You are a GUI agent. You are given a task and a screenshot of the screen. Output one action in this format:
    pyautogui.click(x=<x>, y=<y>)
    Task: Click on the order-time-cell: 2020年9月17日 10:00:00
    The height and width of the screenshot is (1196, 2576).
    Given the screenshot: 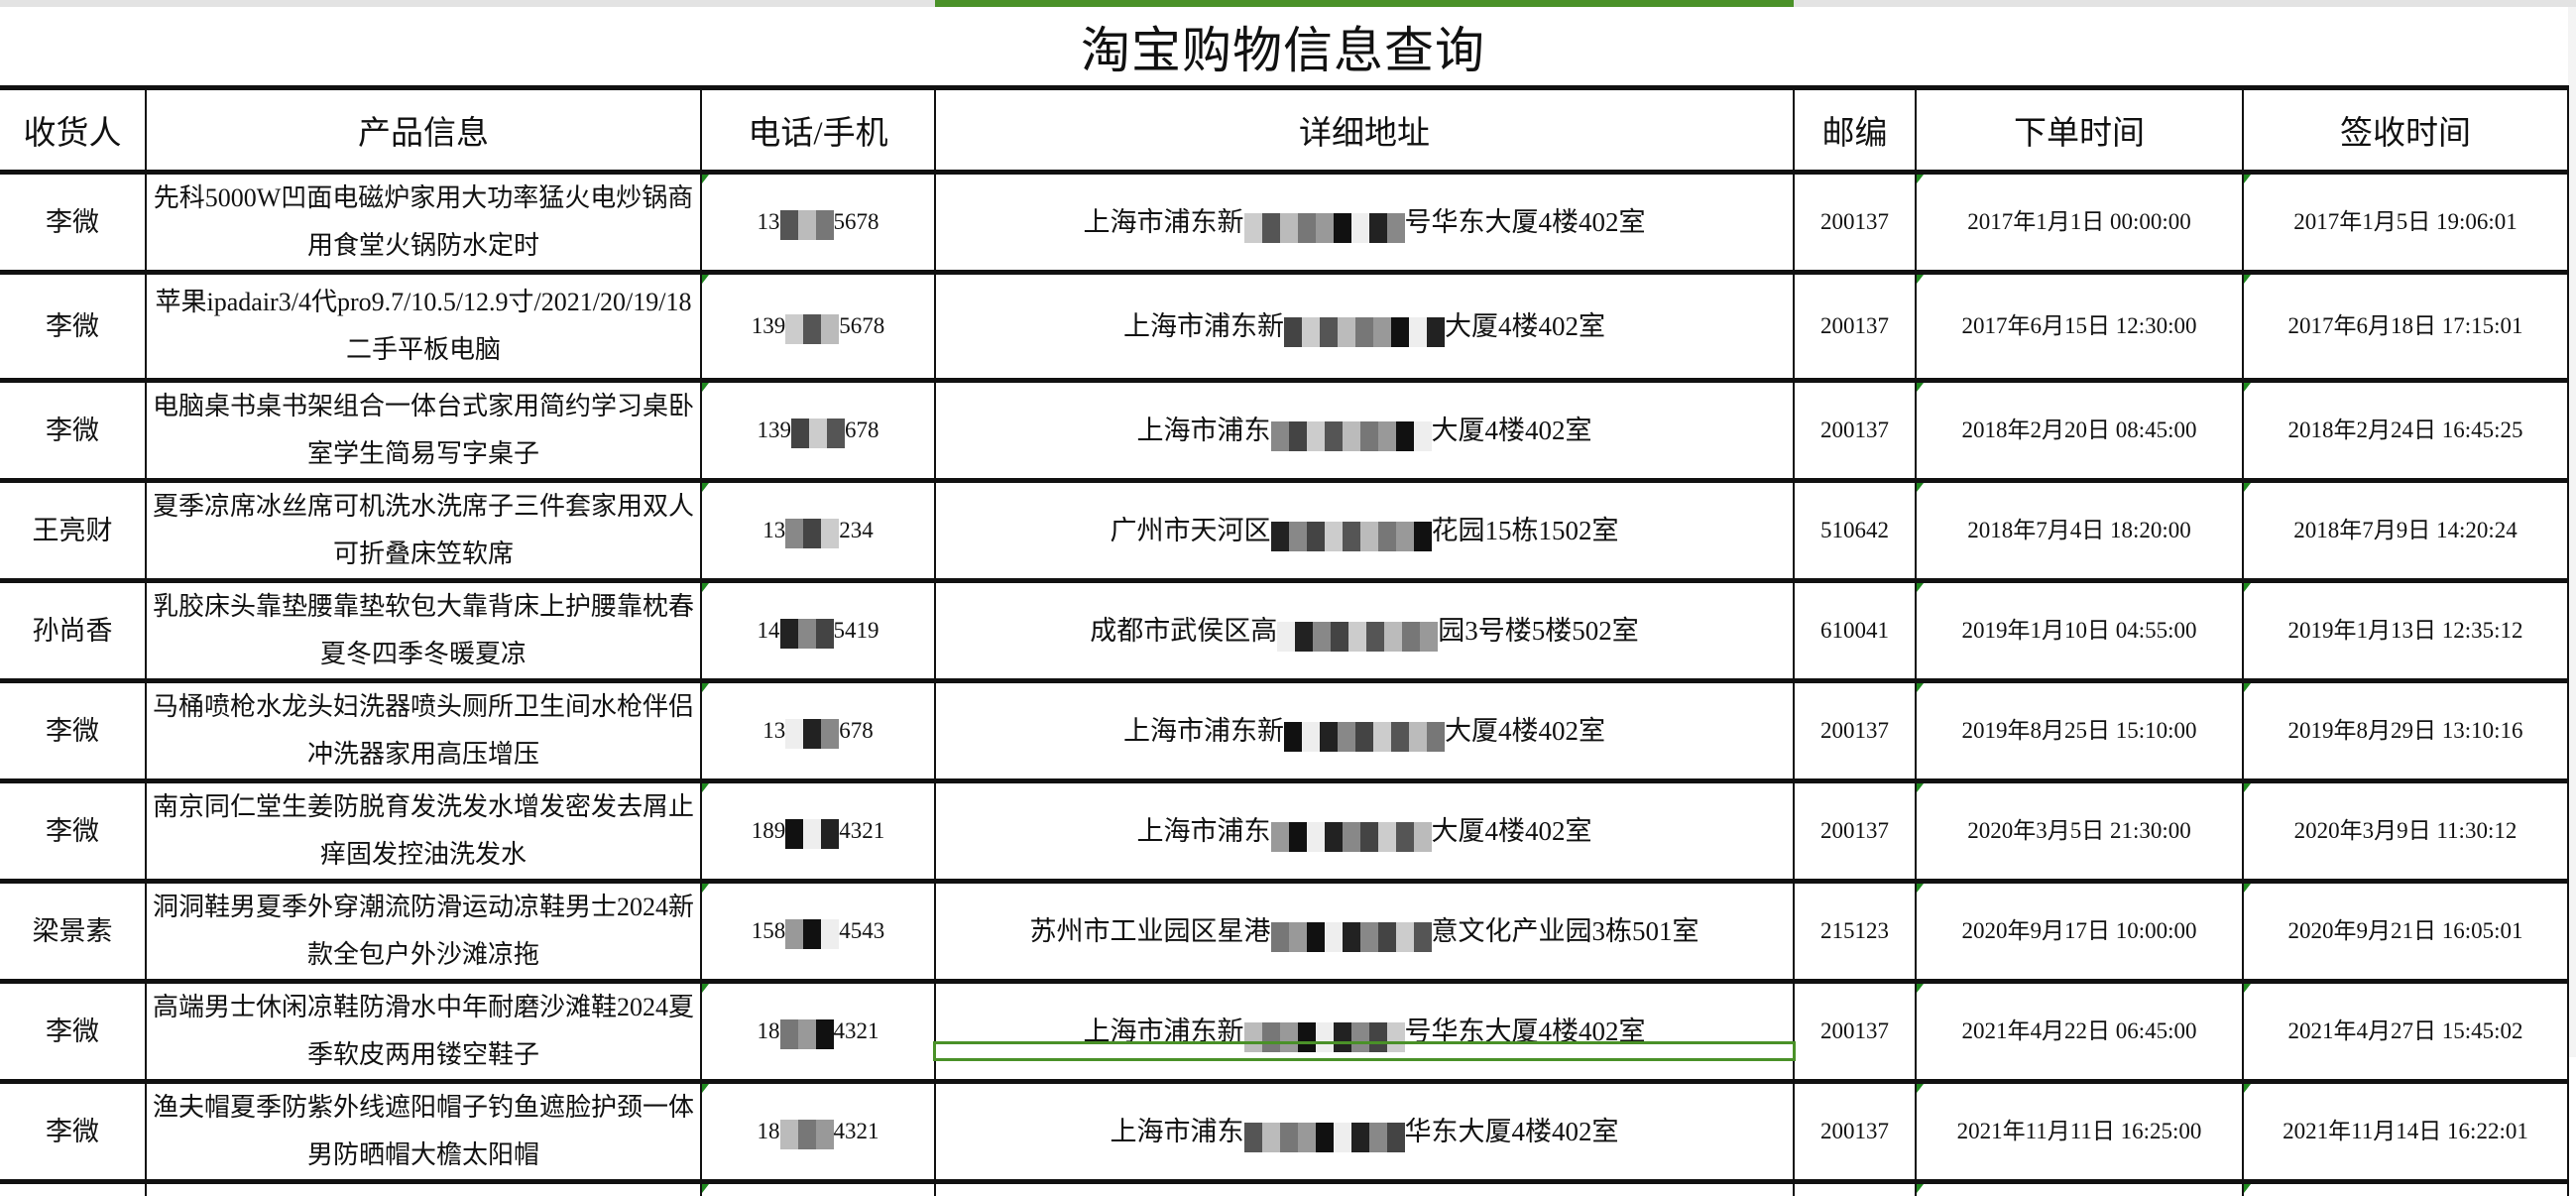 What is the action you would take?
    pyautogui.click(x=2079, y=931)
    